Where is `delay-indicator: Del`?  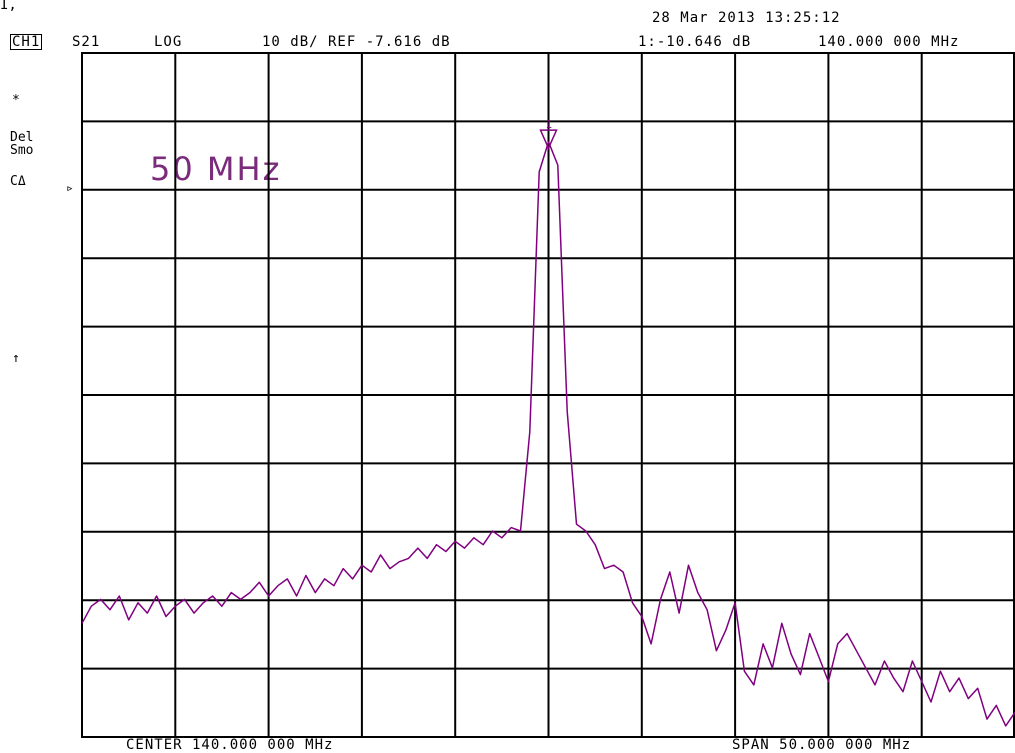 delay-indicator: Del is located at coordinates (22, 137).